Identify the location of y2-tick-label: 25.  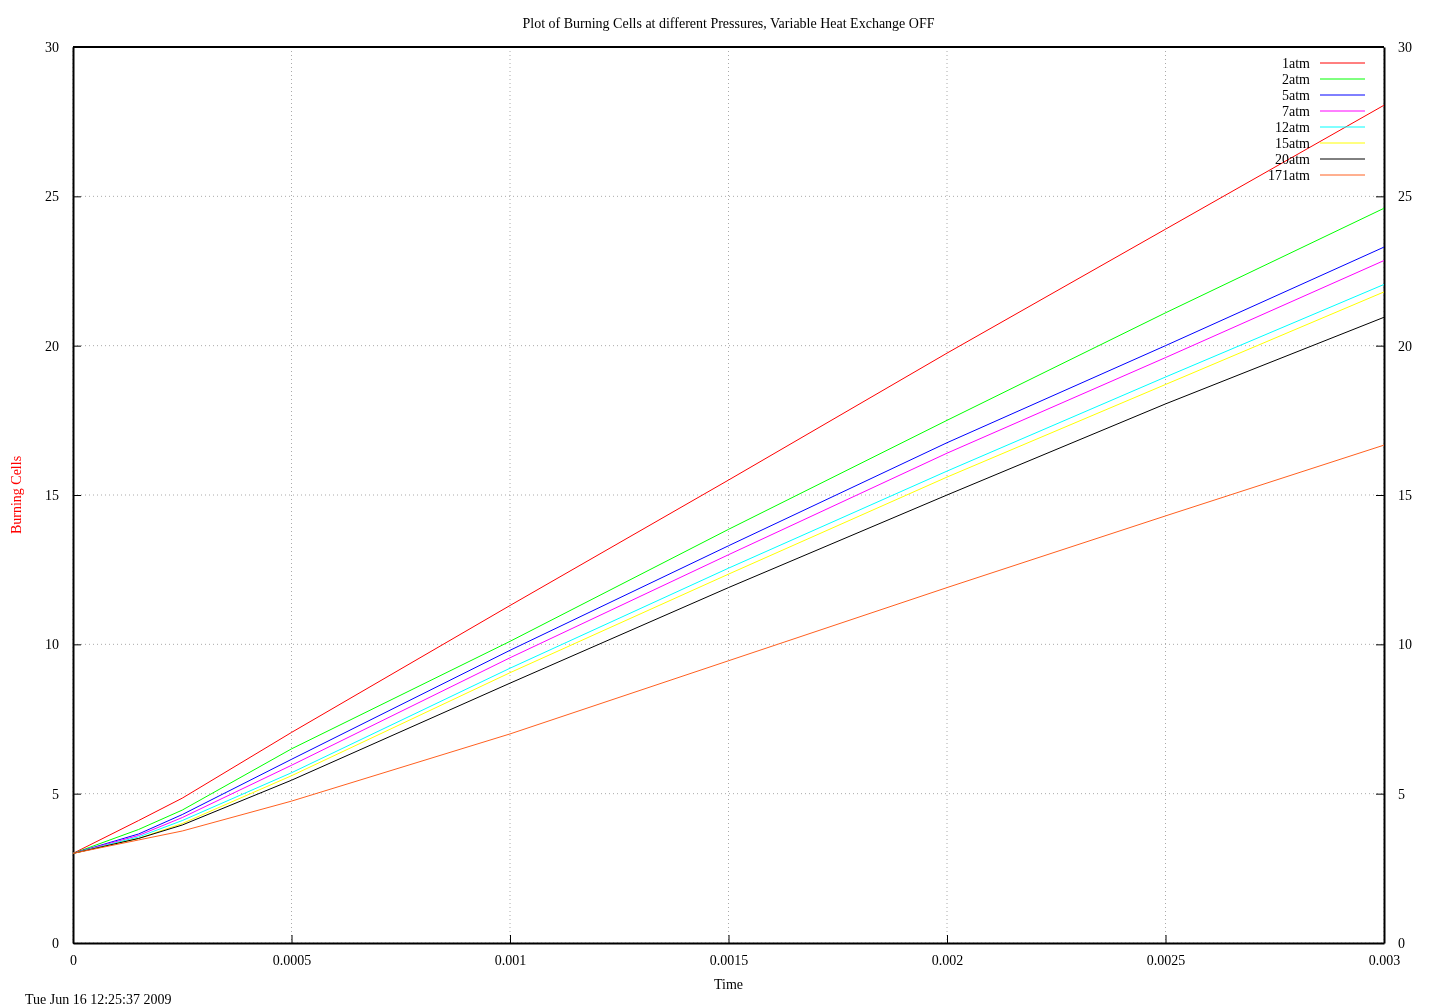
(1405, 197).